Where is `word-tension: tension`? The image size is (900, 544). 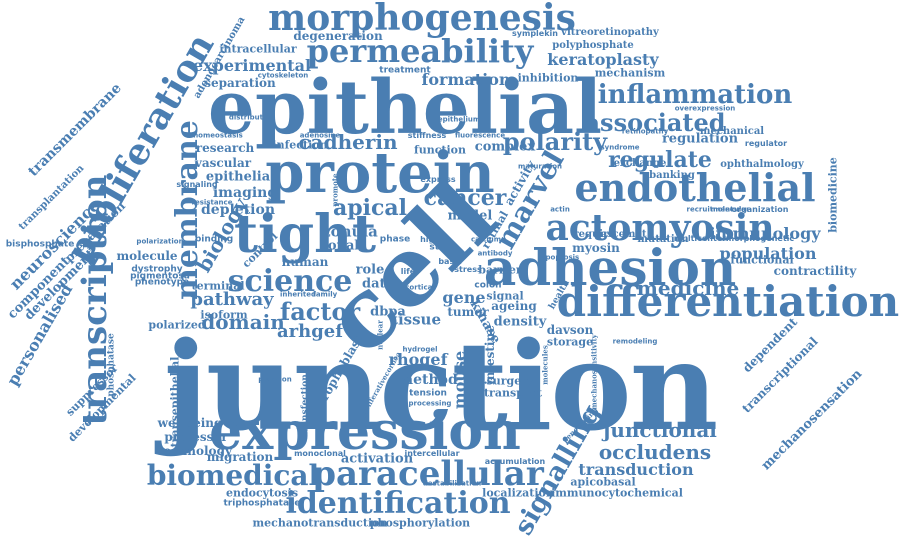
word-tension: tension is located at coordinates (428, 393).